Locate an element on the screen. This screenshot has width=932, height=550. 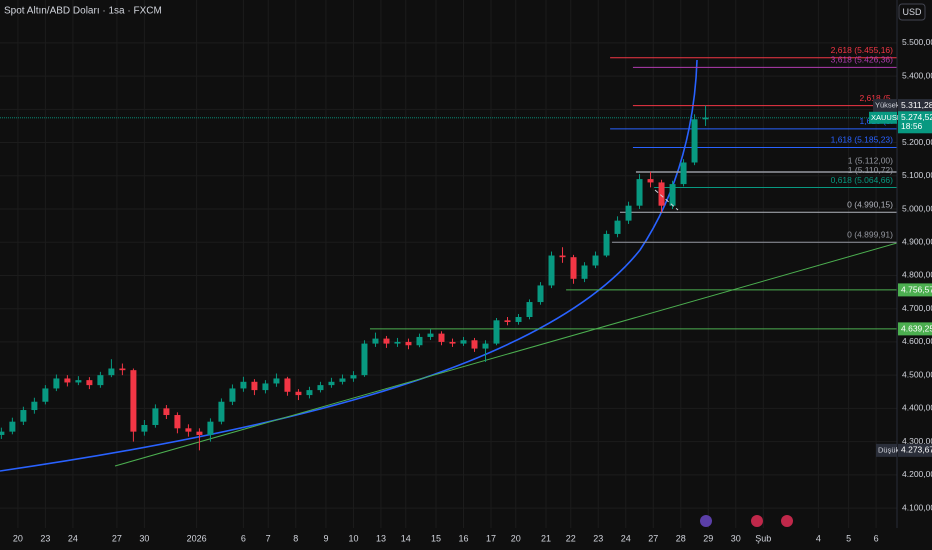
fib-level-label: 0,618 (5.064,66) is located at coordinates (862, 180).